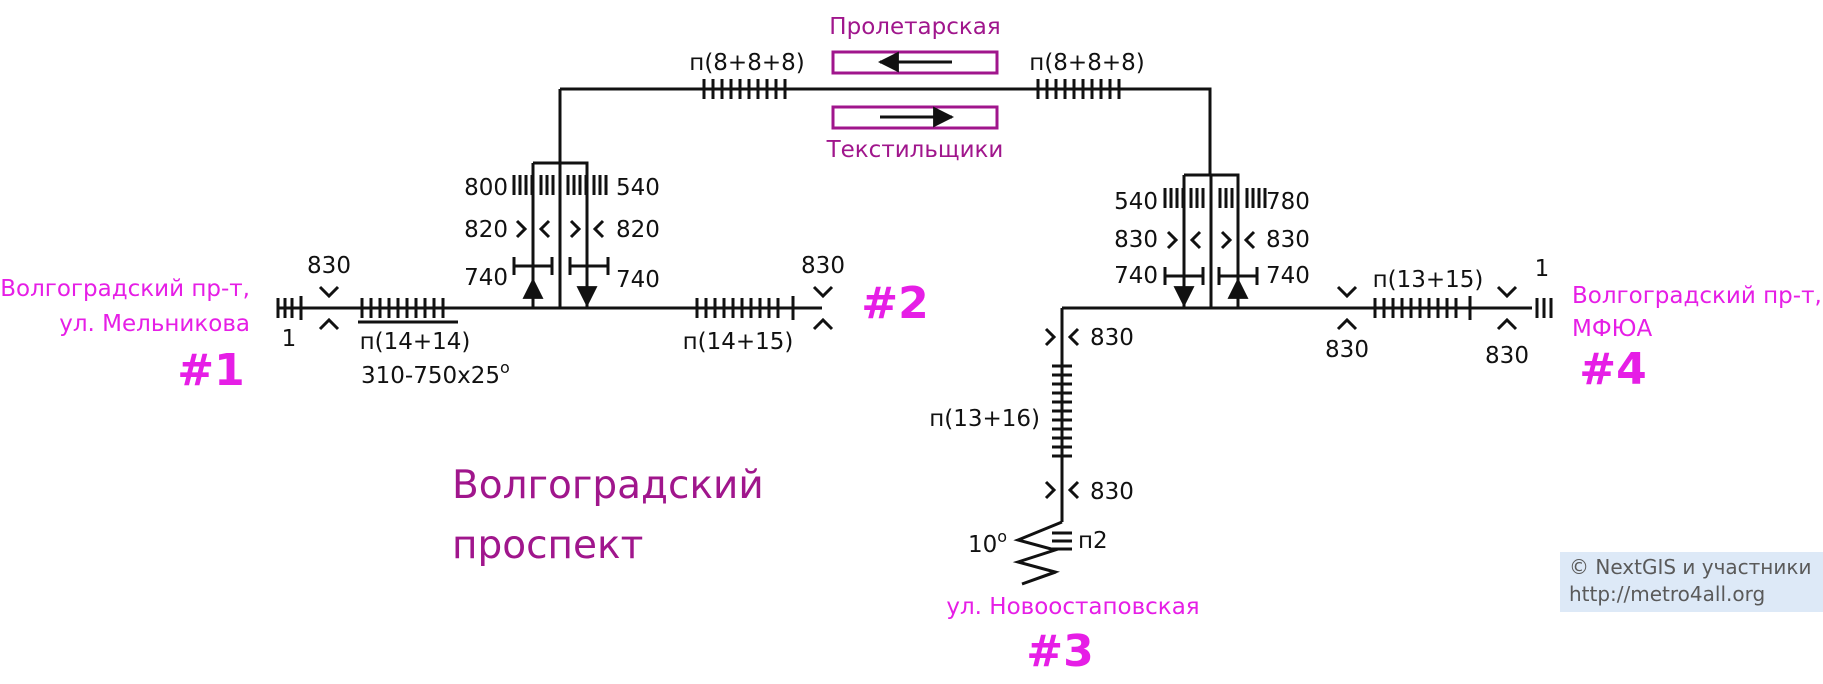  Describe the element at coordinates (289, 339) in the screenshot. I see `exit1-1-label: 1` at that location.